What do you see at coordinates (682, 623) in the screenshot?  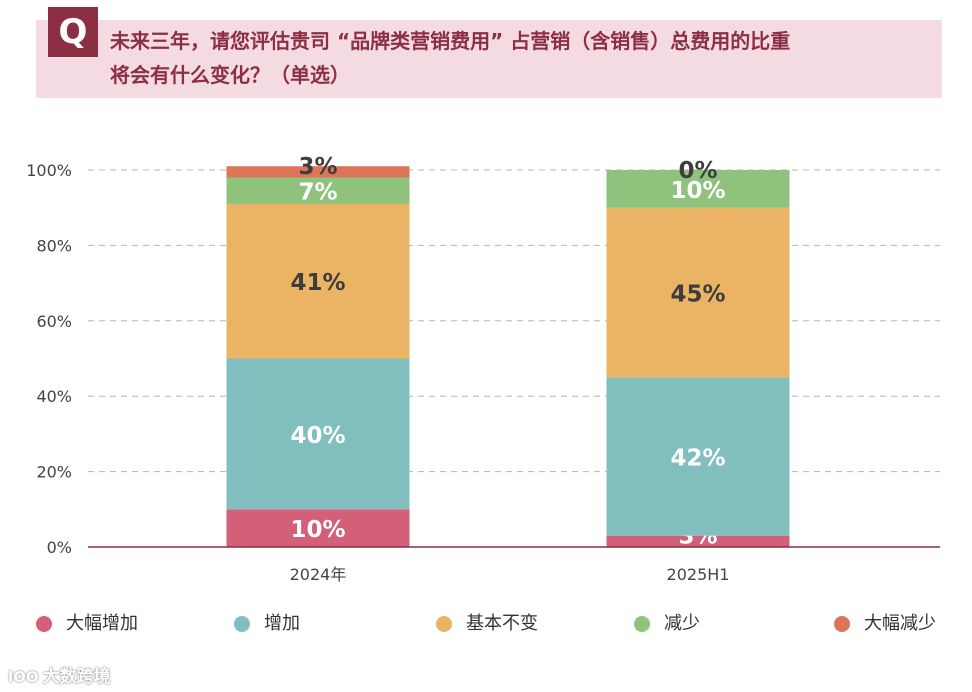 I see `legend-label: 减少` at bounding box center [682, 623].